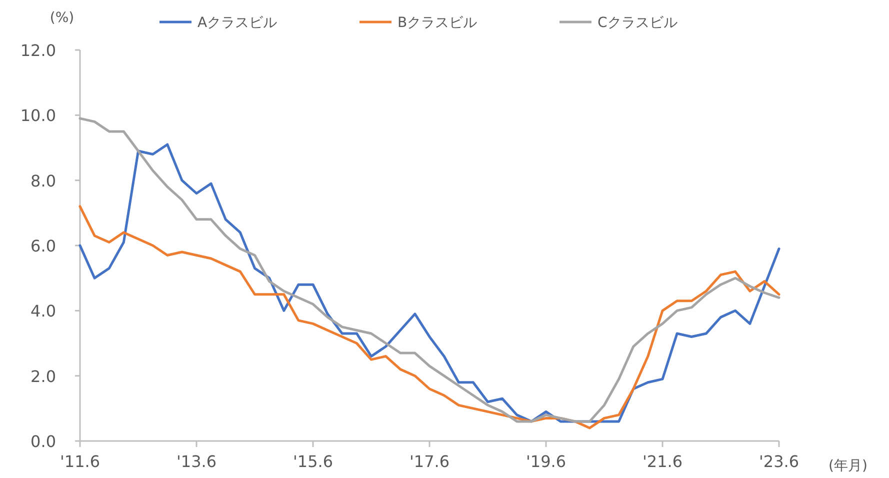  Describe the element at coordinates (43, 246) in the screenshot. I see `y-tick-label: 6.0` at that location.